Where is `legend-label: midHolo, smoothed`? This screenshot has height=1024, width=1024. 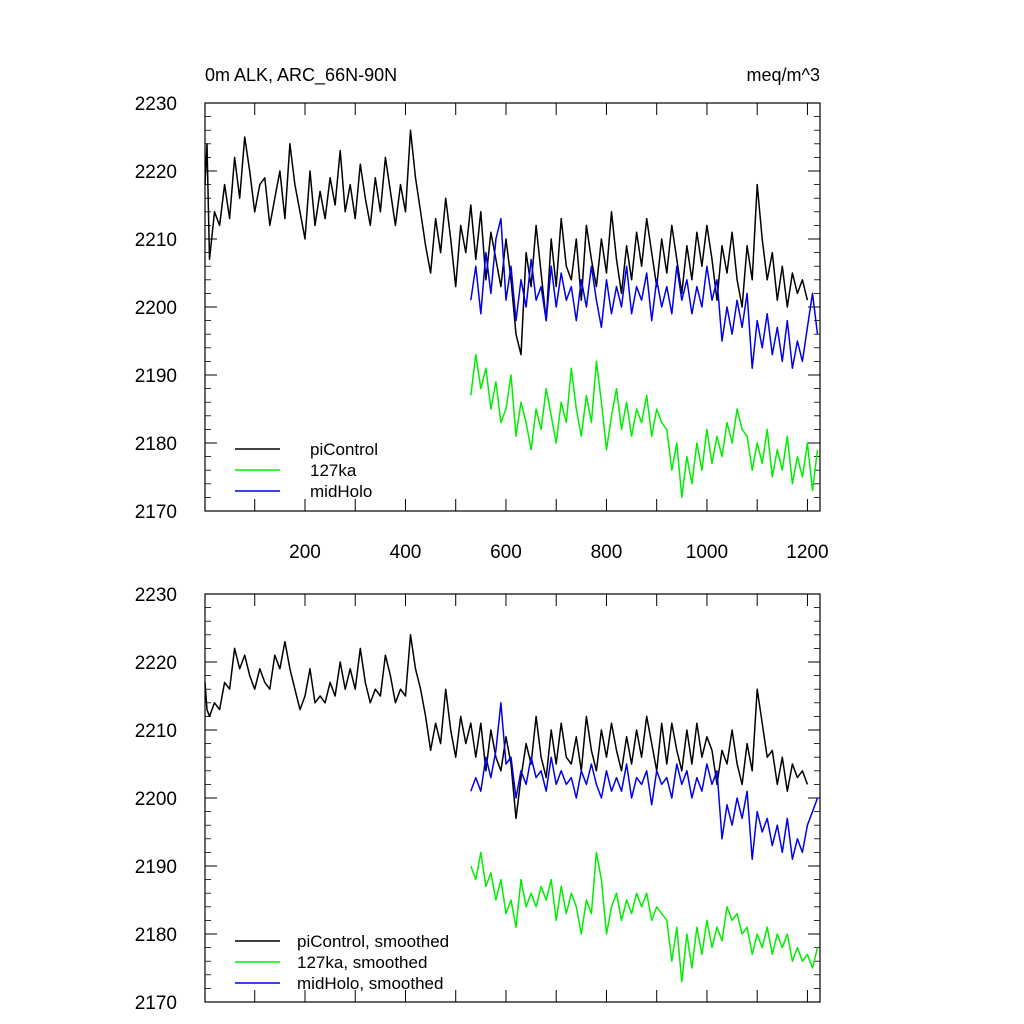 legend-label: midHolo, smoothed is located at coordinates (370, 983).